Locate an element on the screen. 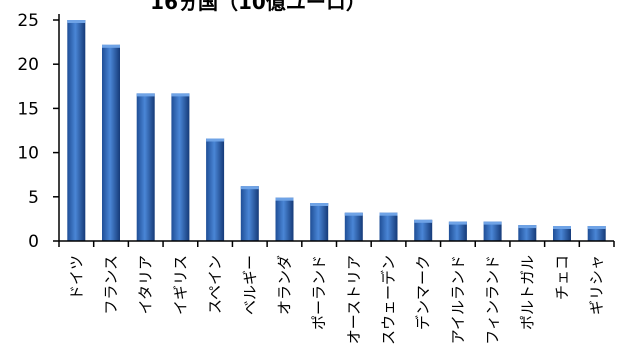  y-tick-label: 25 is located at coordinates (28, 21).